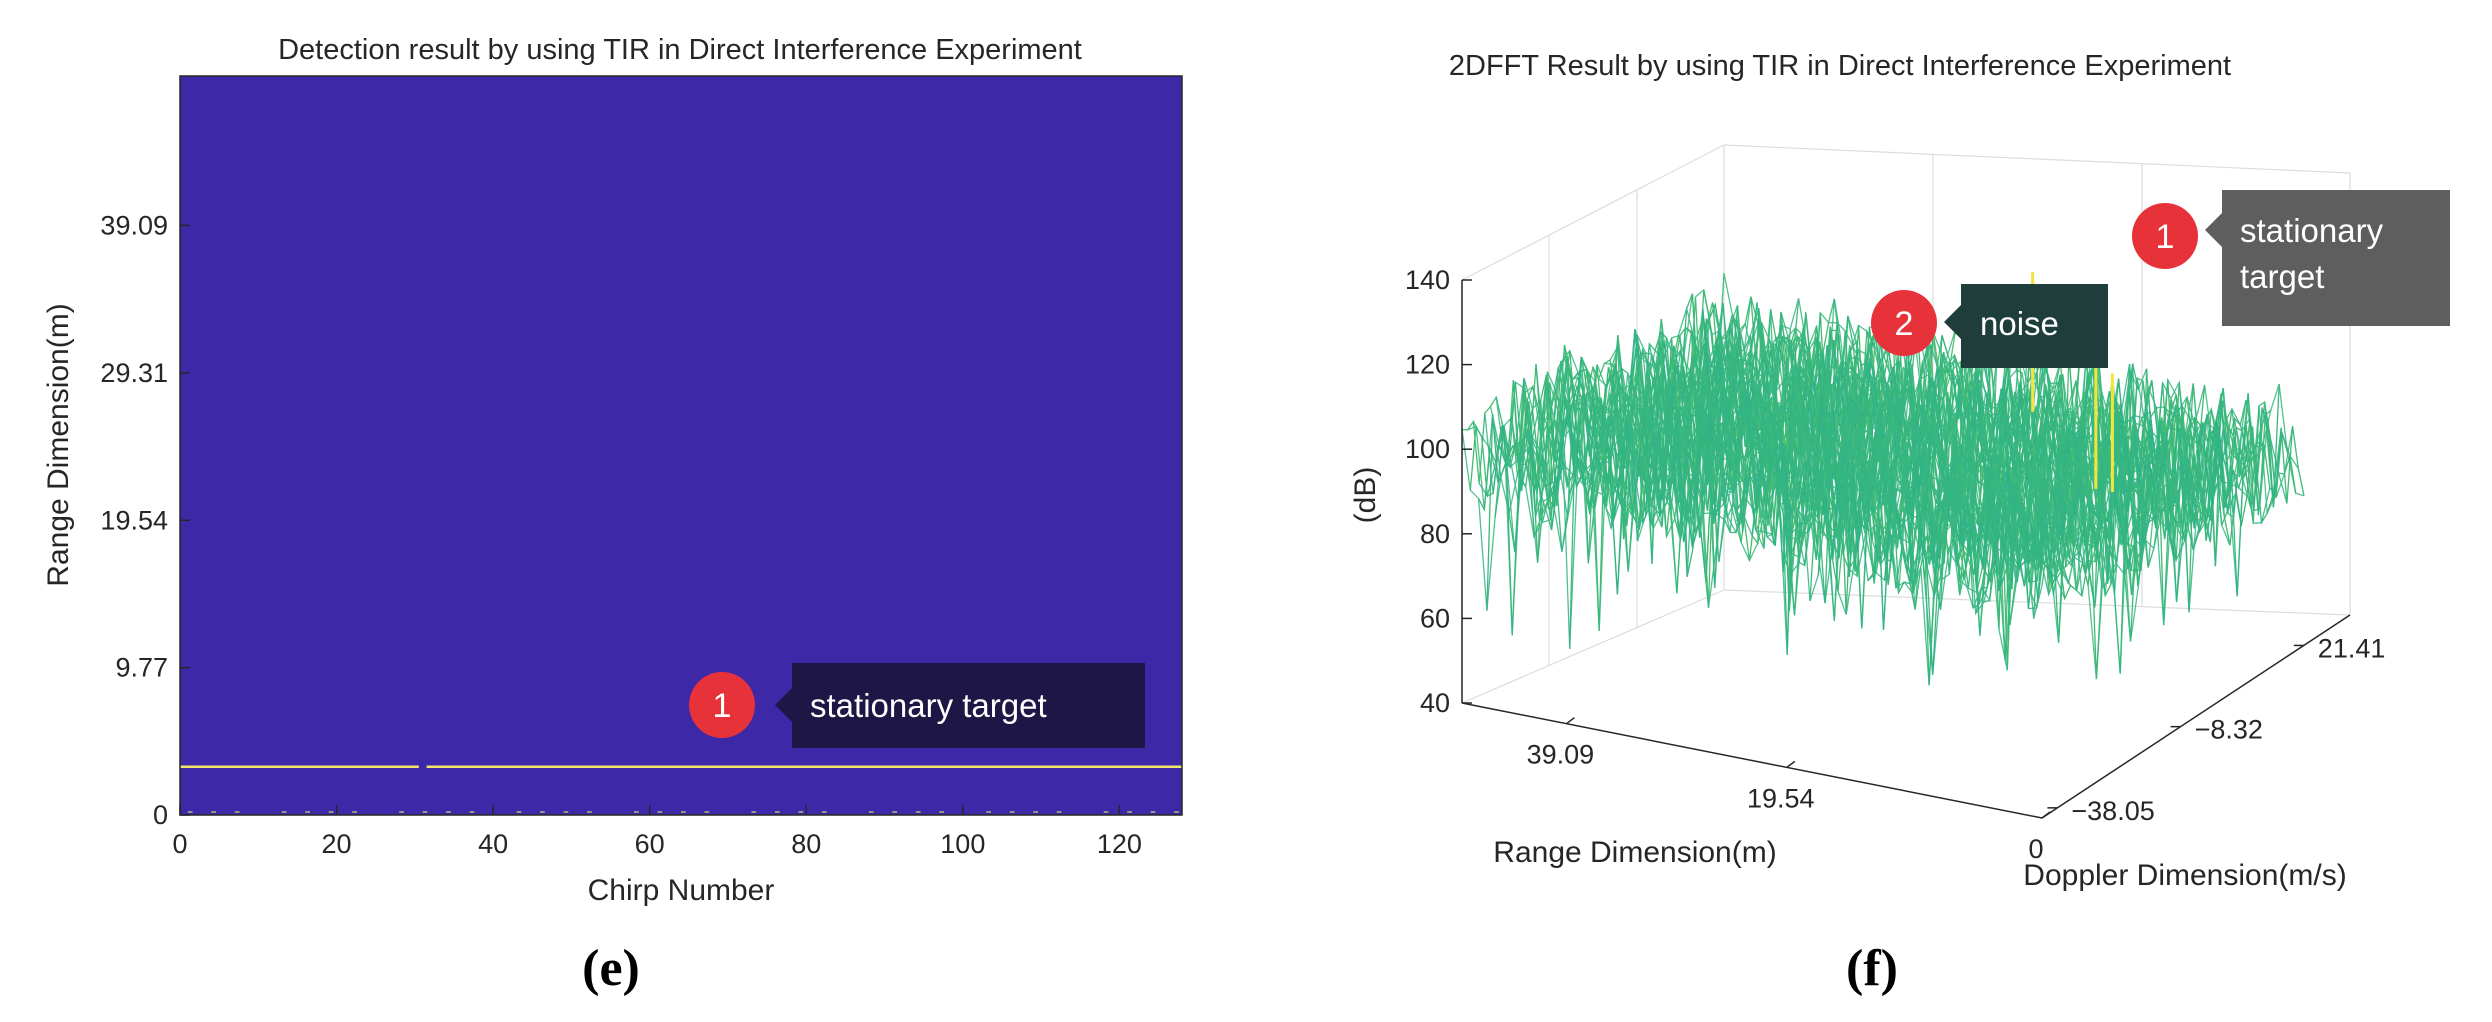  Describe the element at coordinates (1427, 449) in the screenshot. I see `z-tick-label: 100` at that location.